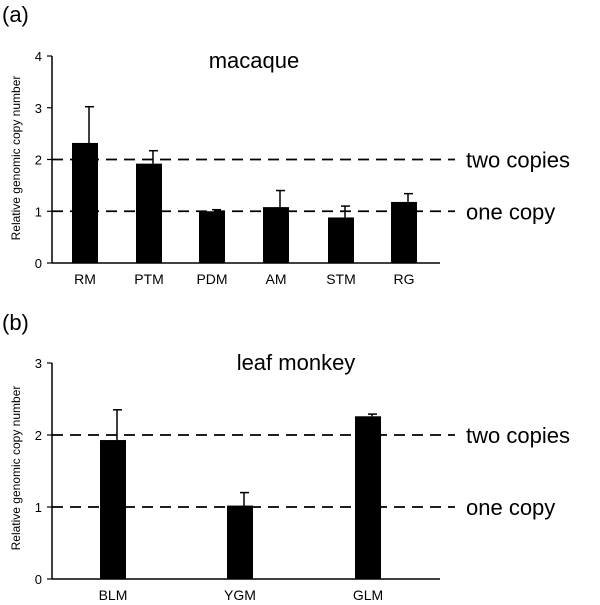  I want to click on panel-label: (a), so click(15, 14).